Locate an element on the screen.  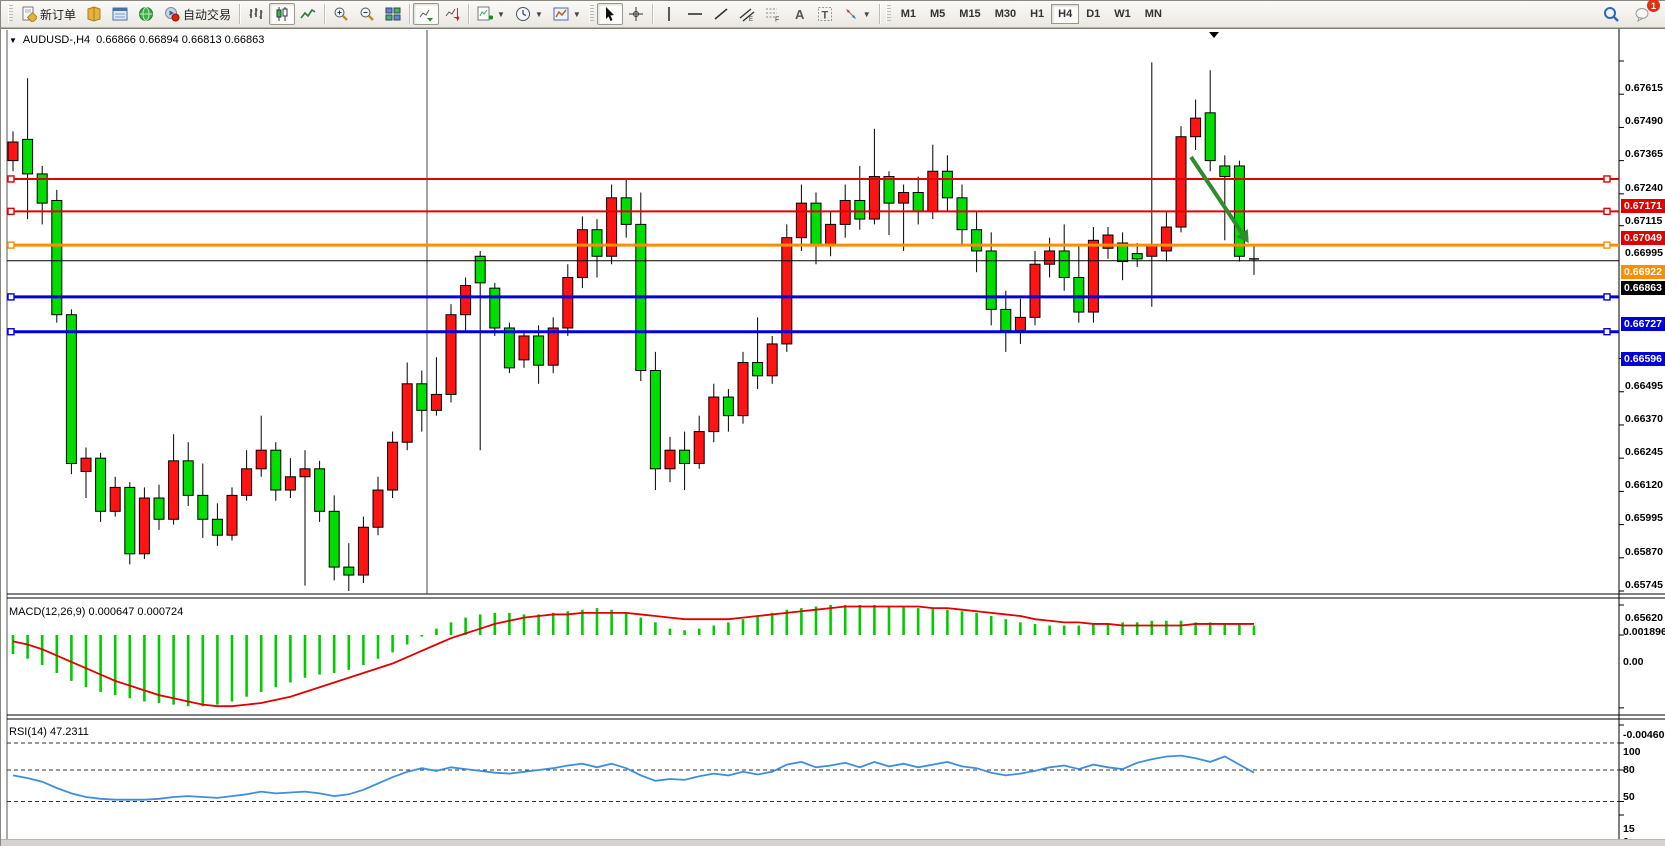
zoomin-icon is located at coordinates (341, 14).